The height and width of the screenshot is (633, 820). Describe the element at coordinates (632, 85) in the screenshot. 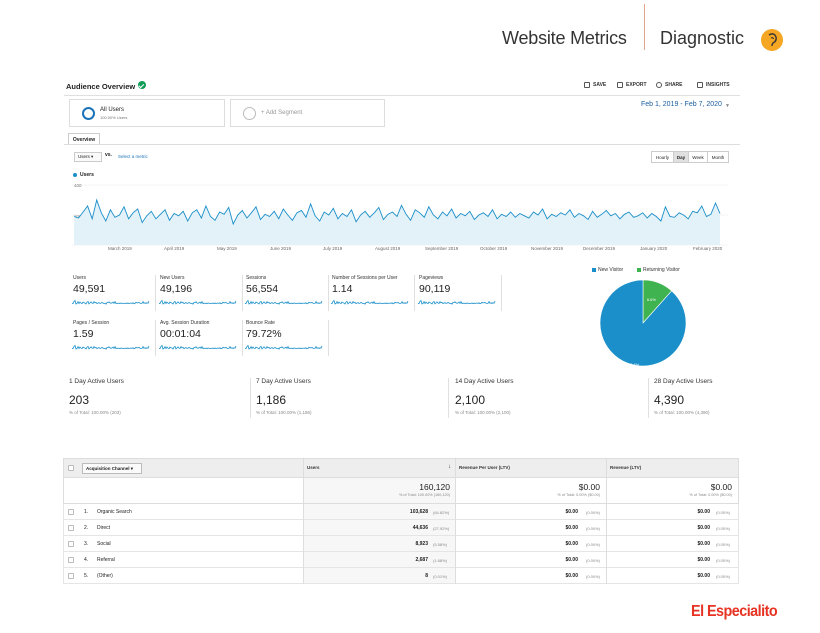

I see `export-button: EXPORT` at that location.